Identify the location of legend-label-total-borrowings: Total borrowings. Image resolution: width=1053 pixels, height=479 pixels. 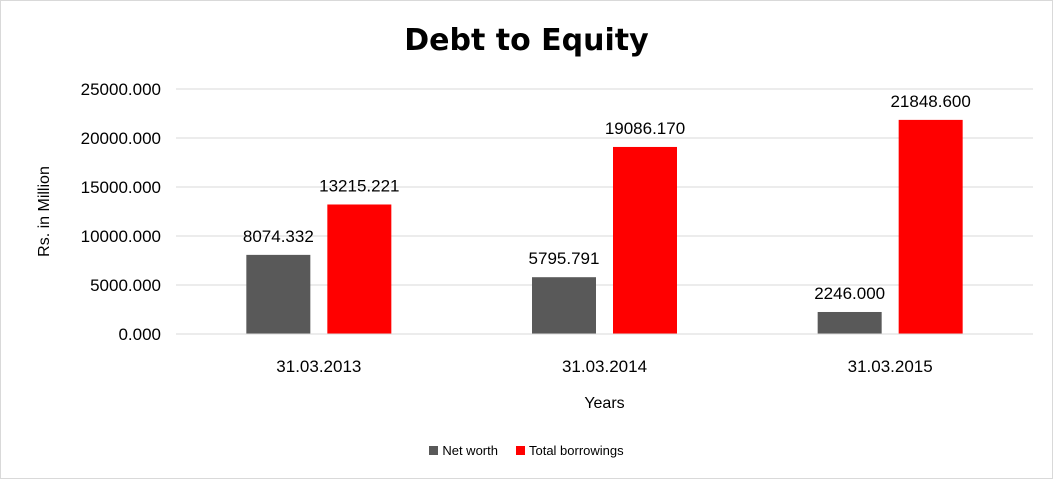
(576, 450).